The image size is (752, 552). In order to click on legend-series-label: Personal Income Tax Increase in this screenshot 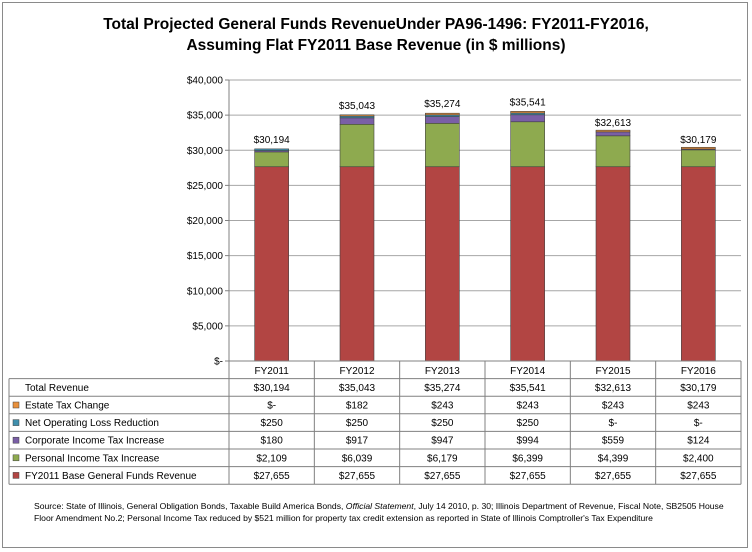, I will do `click(92, 458)`.